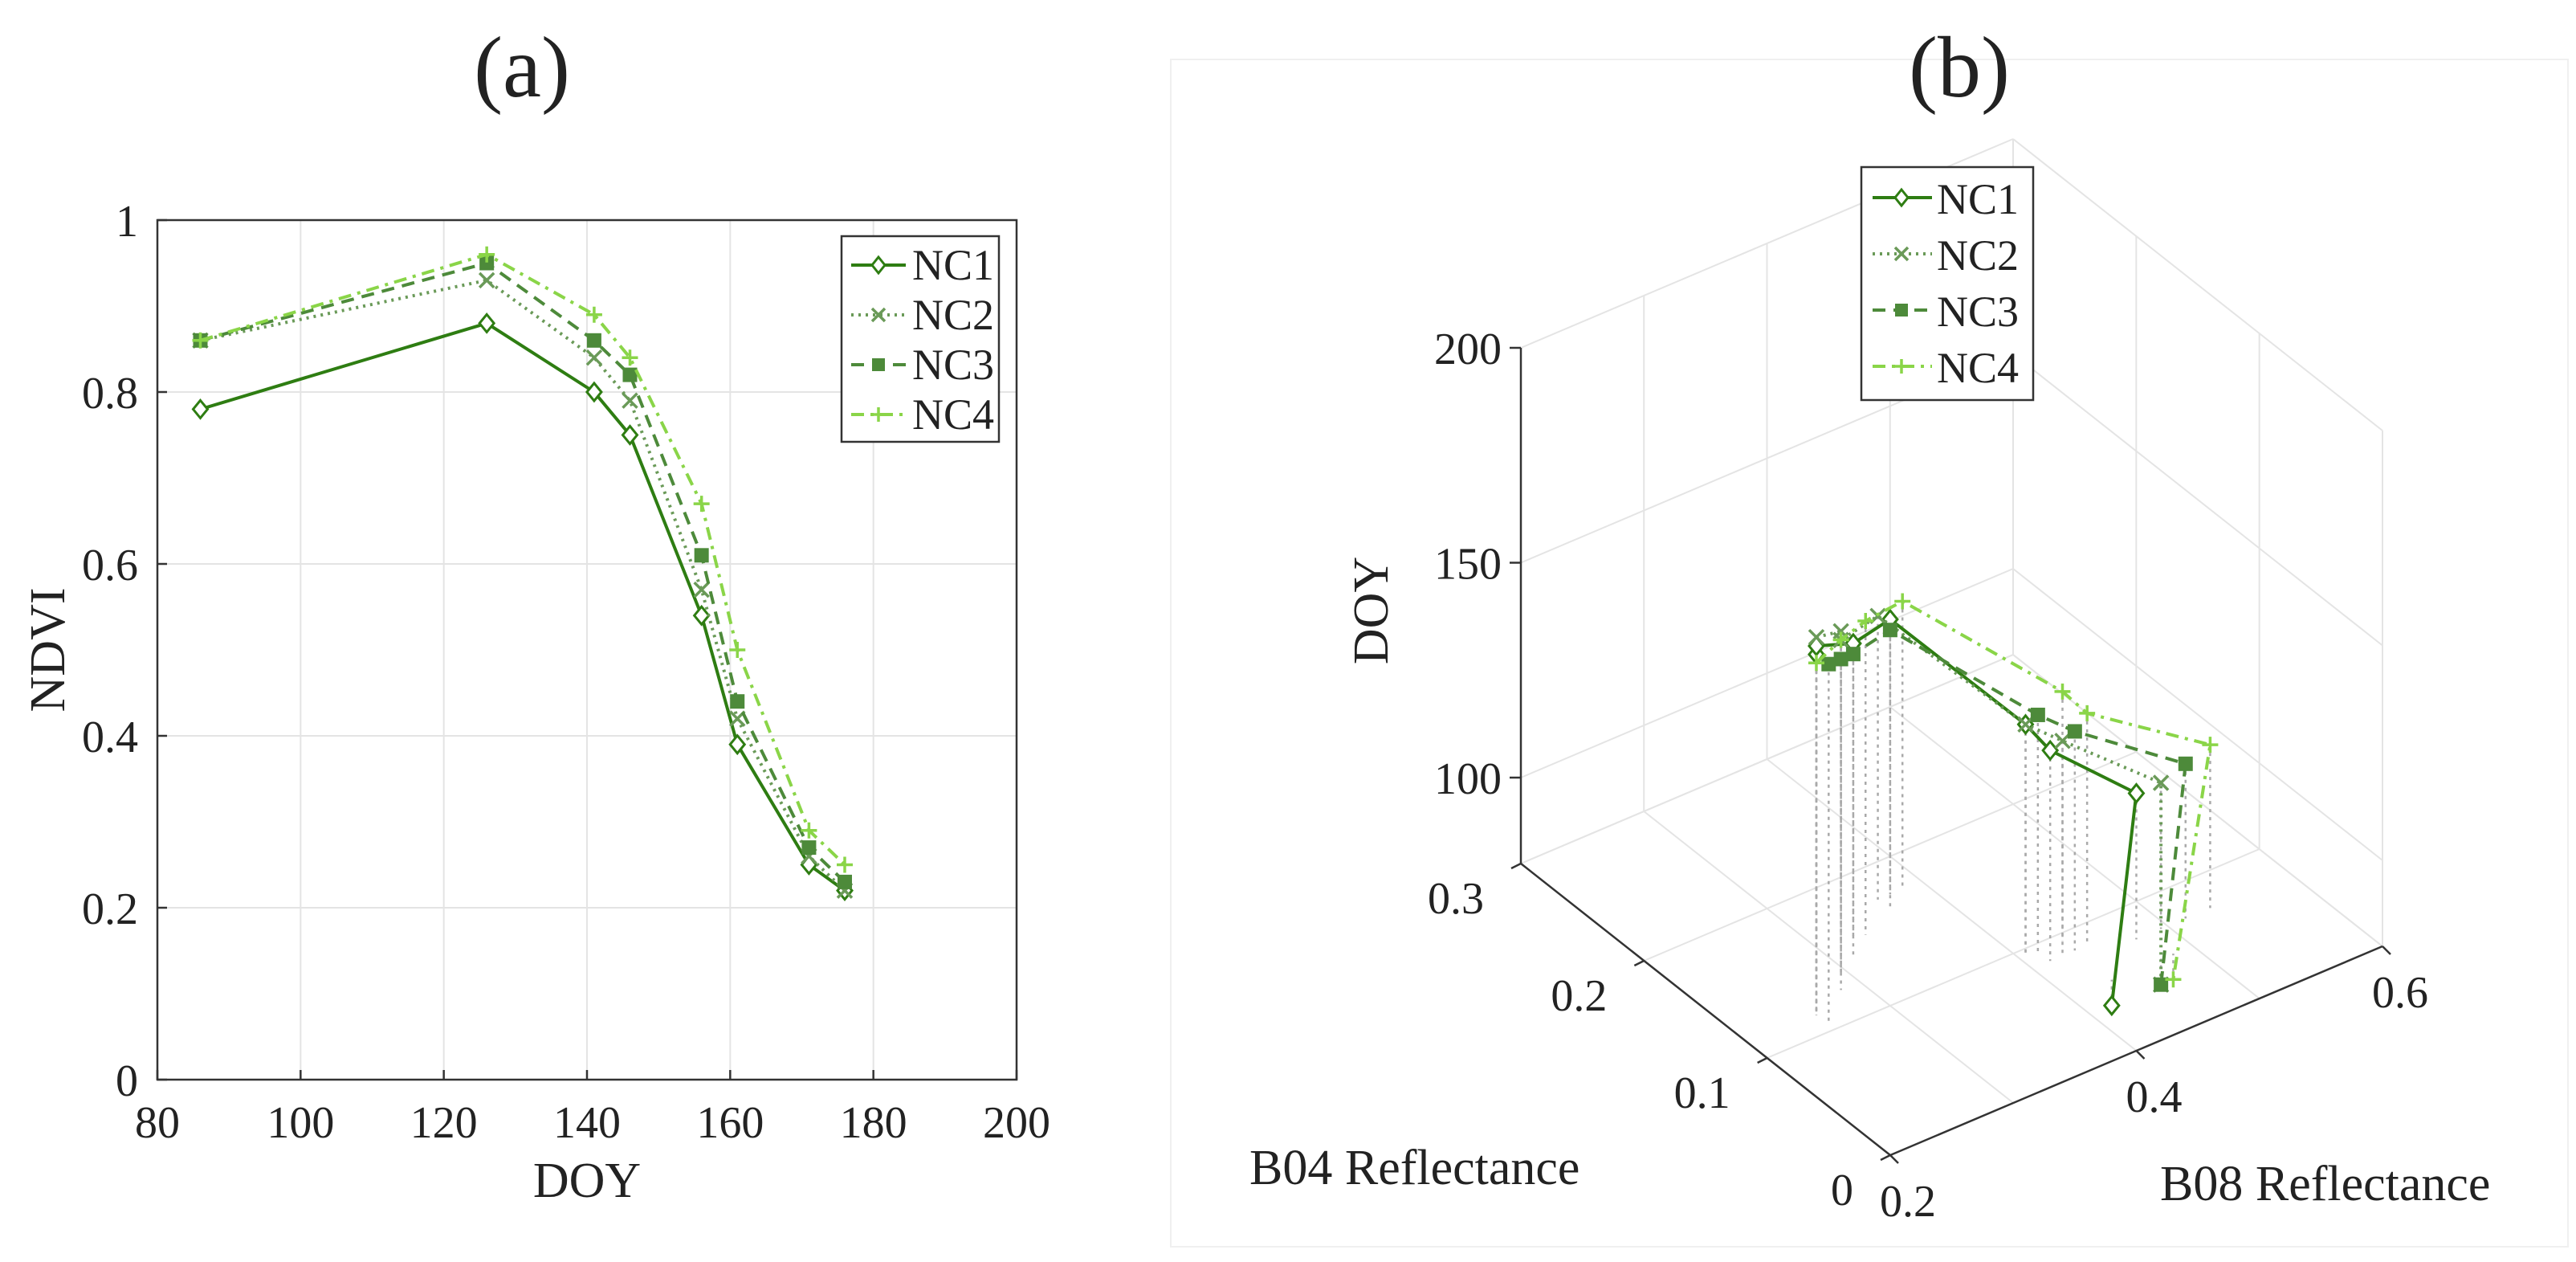 The width and height of the screenshot is (2576, 1262). I want to click on z-tick-label: 200, so click(1468, 349).